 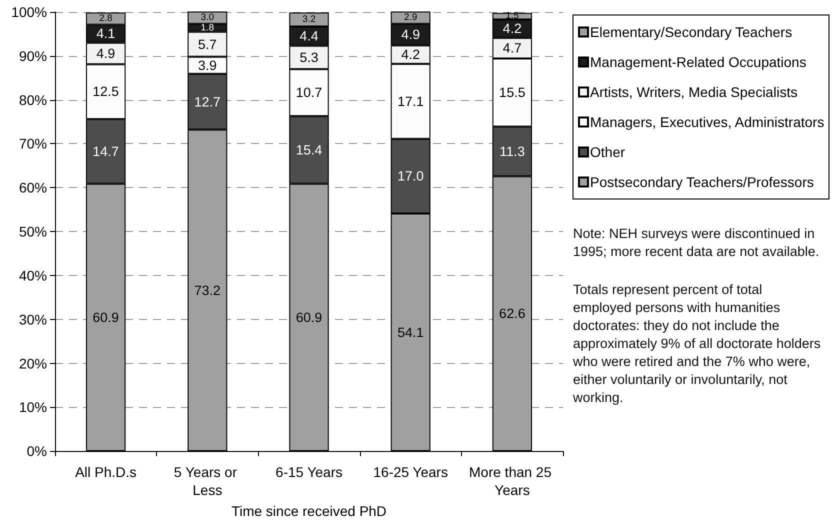 I want to click on x-tick-label: 6-15 Years, so click(x=309, y=472).